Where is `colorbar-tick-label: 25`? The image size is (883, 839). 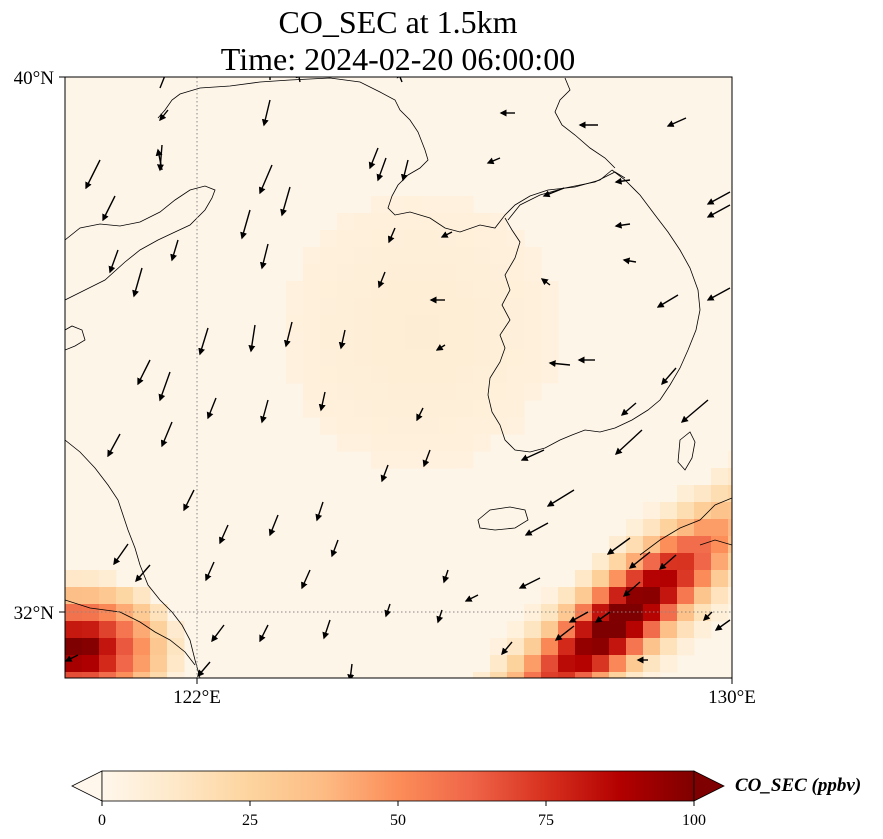 colorbar-tick-label: 25 is located at coordinates (250, 820).